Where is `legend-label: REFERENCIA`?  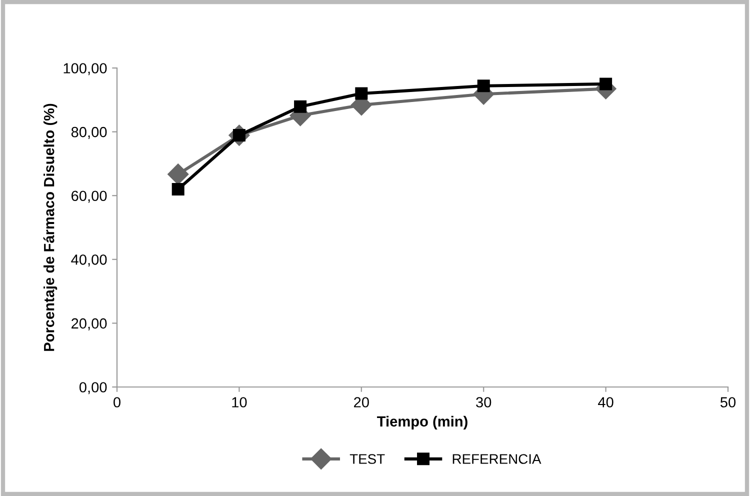
legend-label: REFERENCIA is located at coordinates (497, 459).